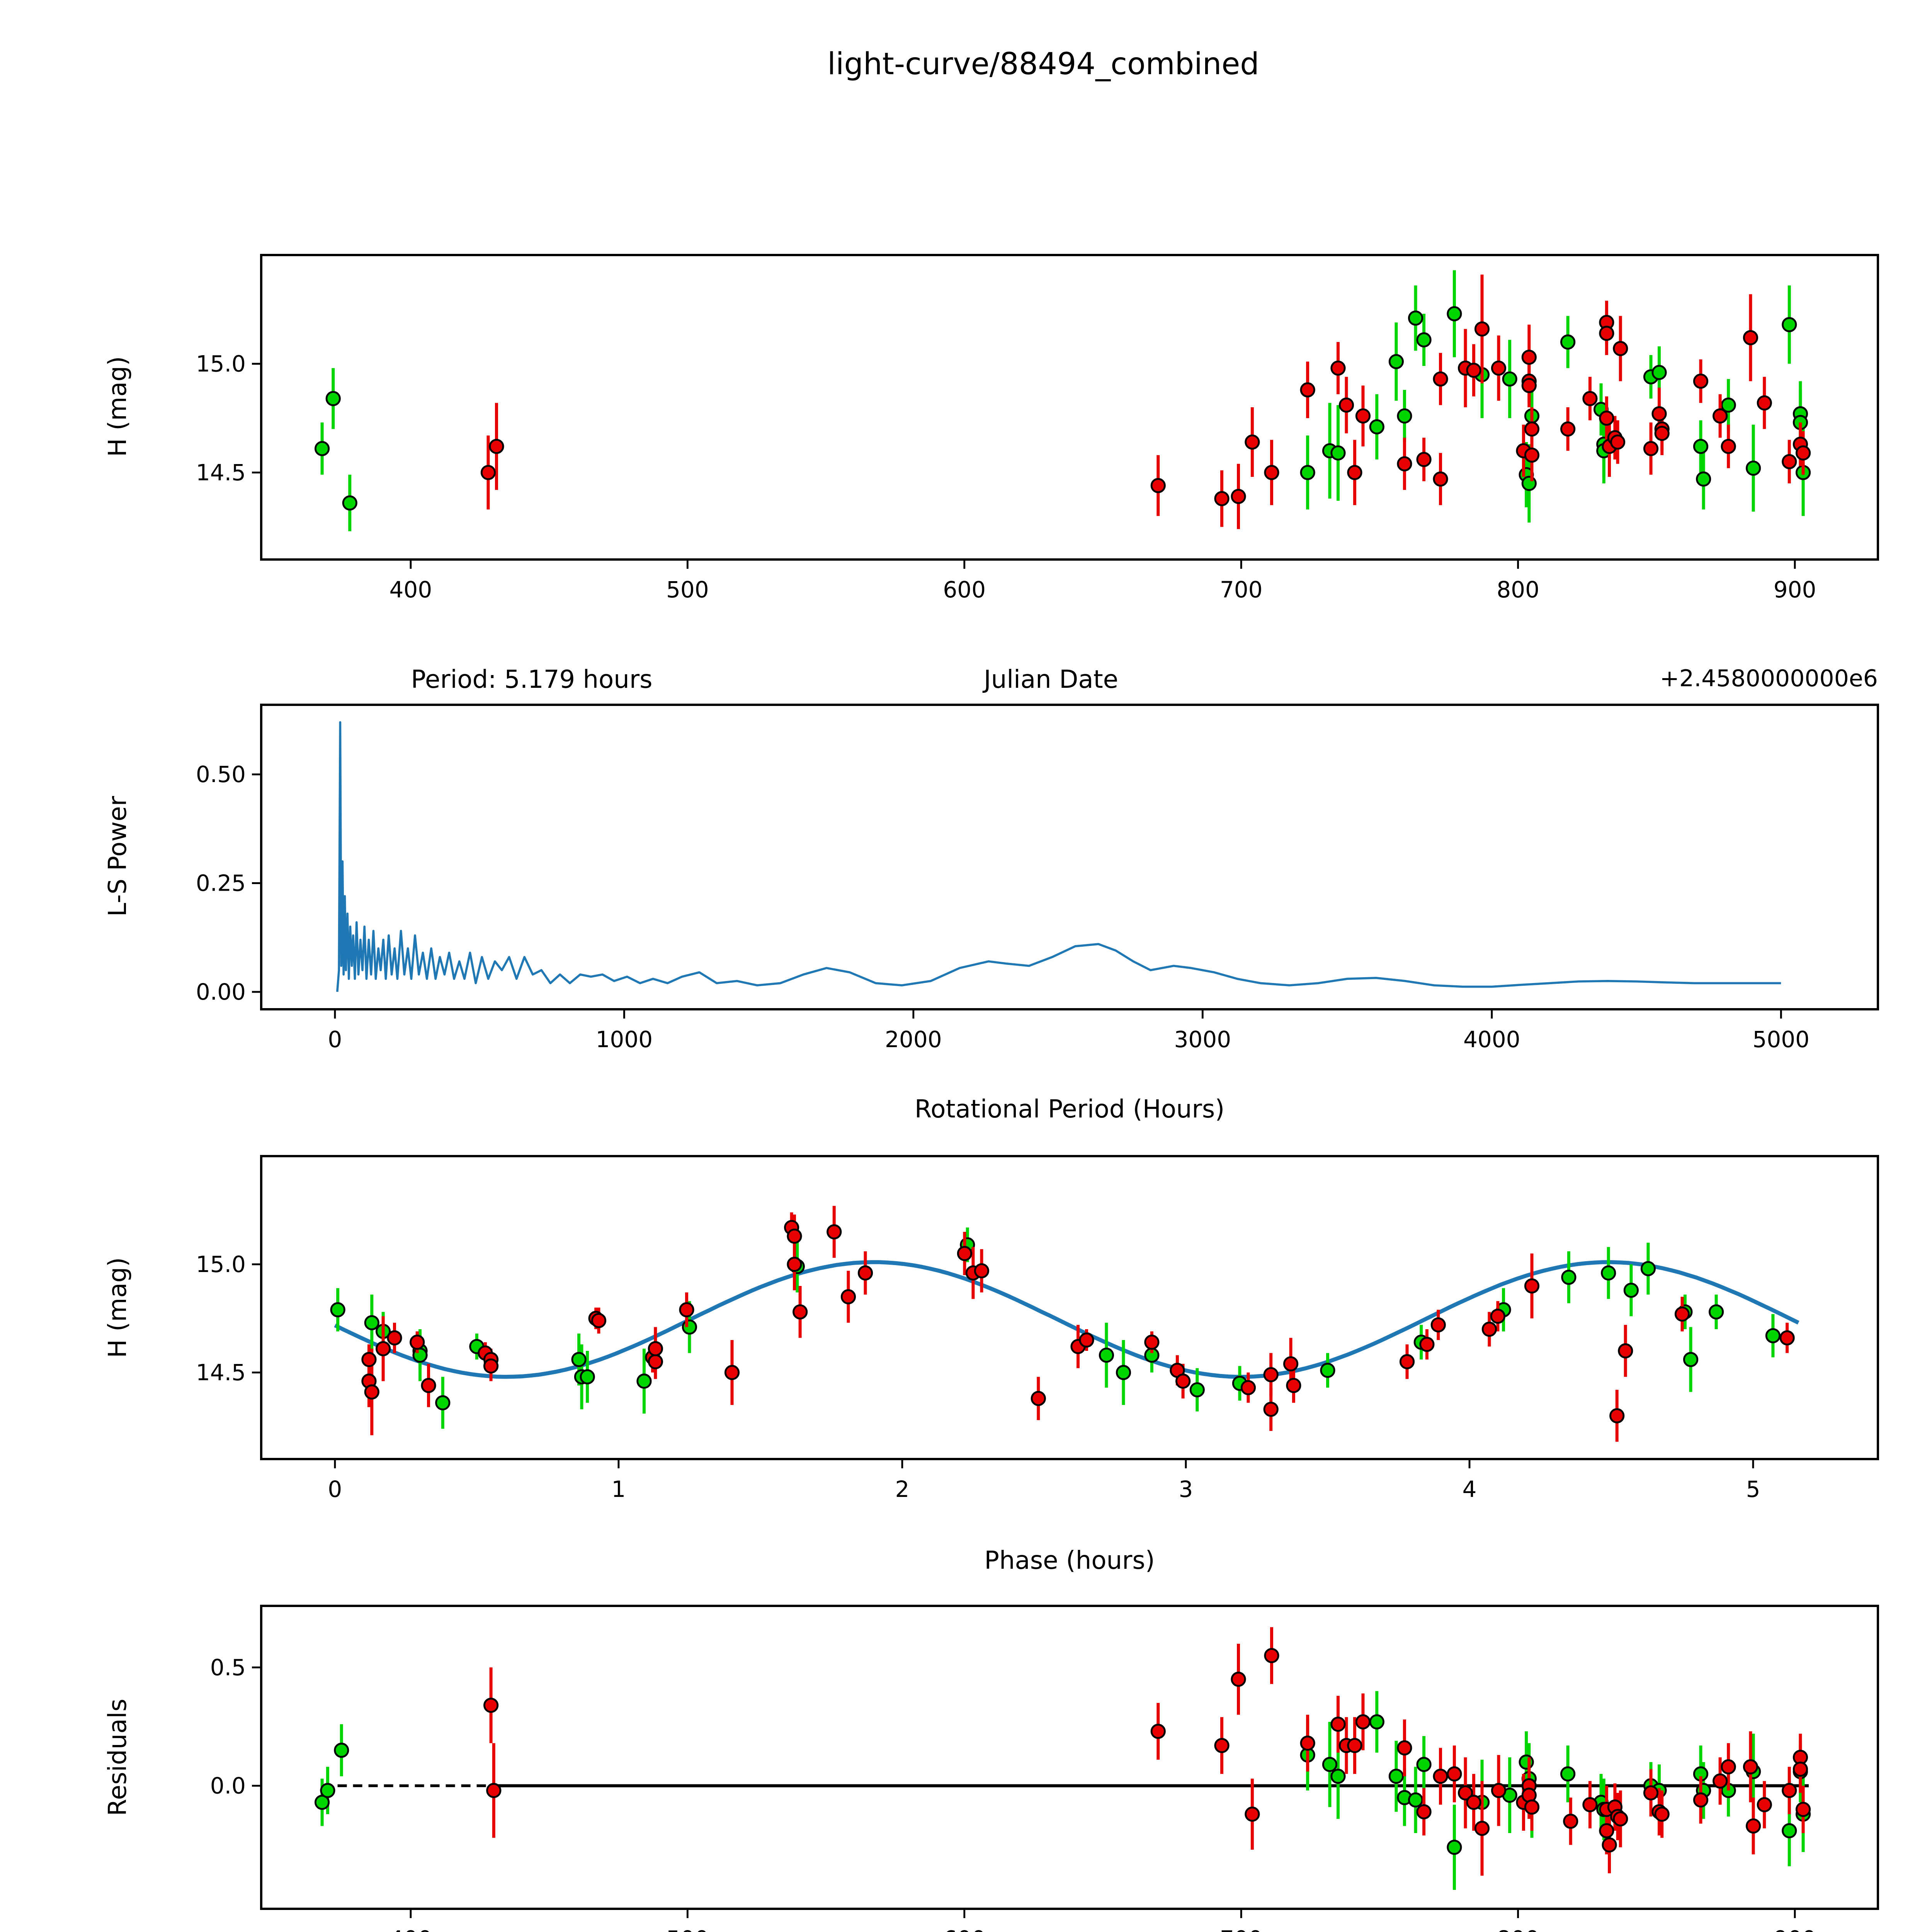 Image resolution: width=1932 pixels, height=1932 pixels. I want to click on phased-x-tick-label: 2, so click(902, 1489).